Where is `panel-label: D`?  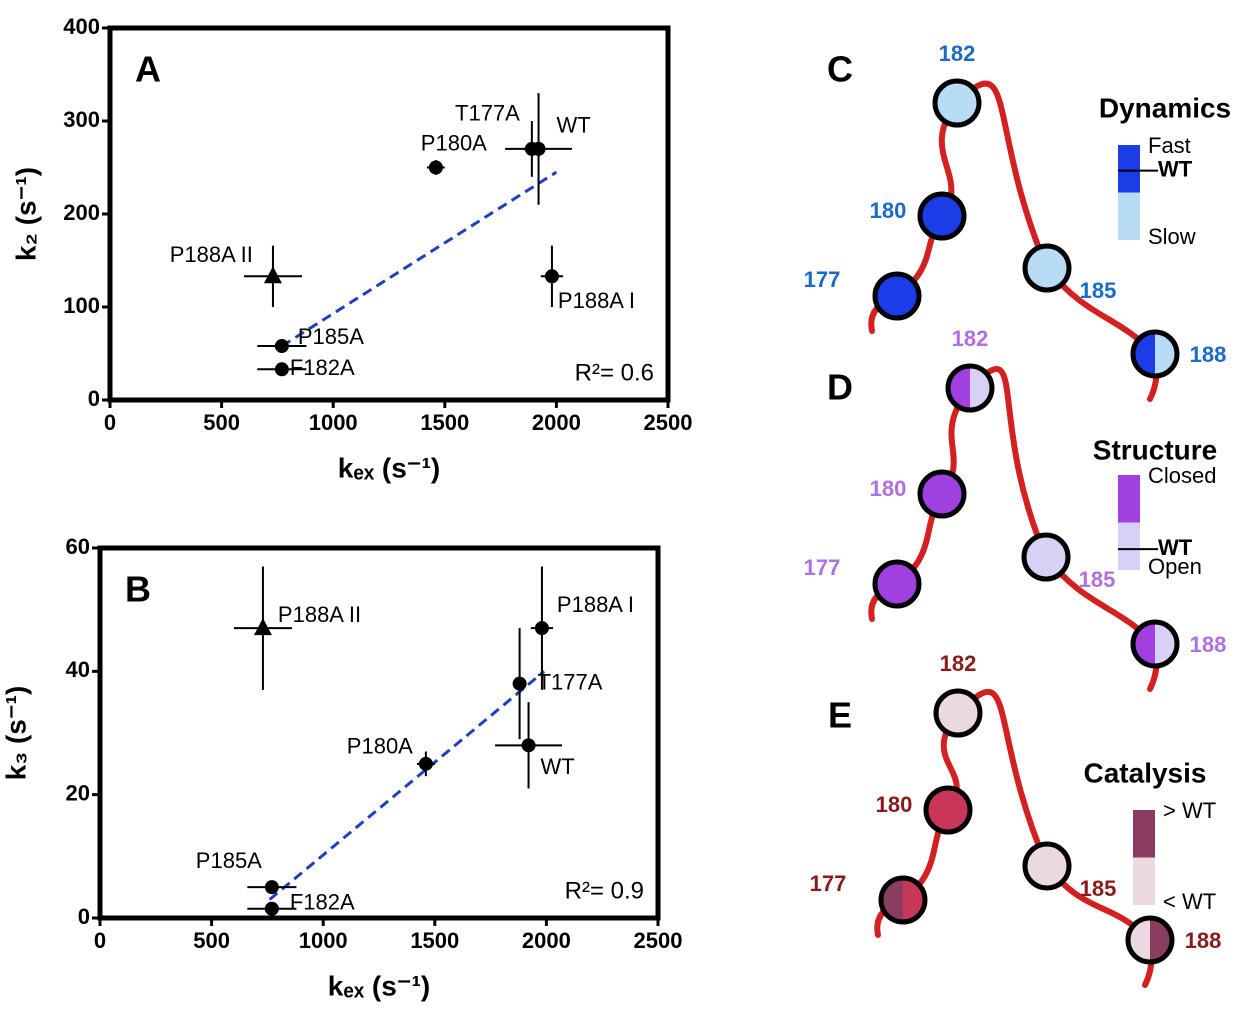 panel-label: D is located at coordinates (840, 387).